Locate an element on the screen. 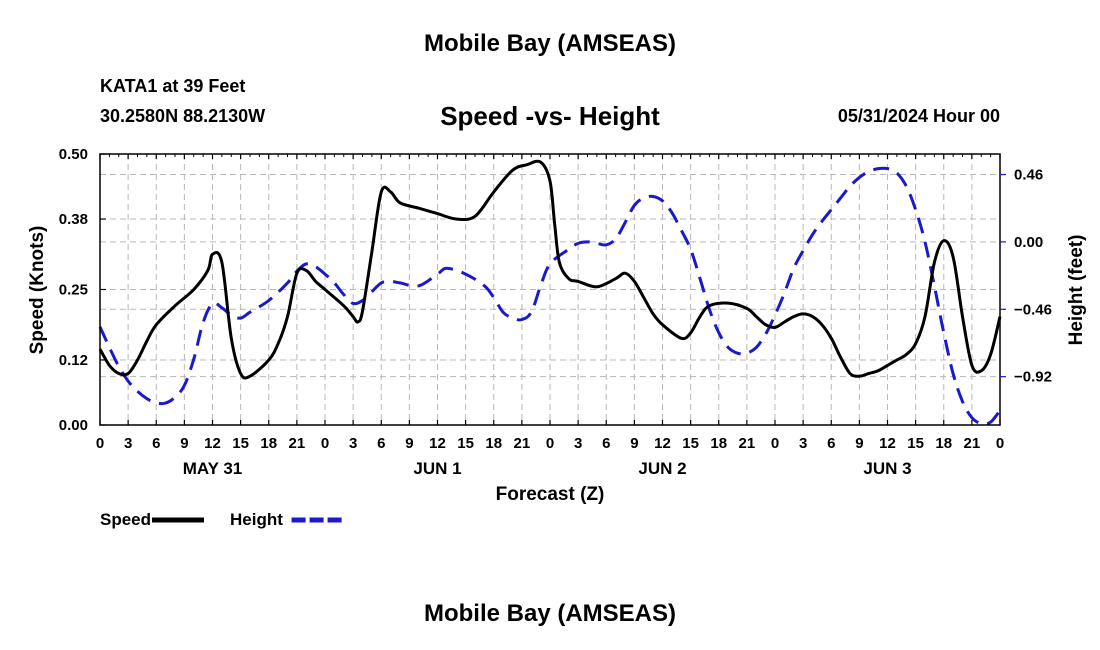  y2-tick-label: 0.00 is located at coordinates (1028, 242).